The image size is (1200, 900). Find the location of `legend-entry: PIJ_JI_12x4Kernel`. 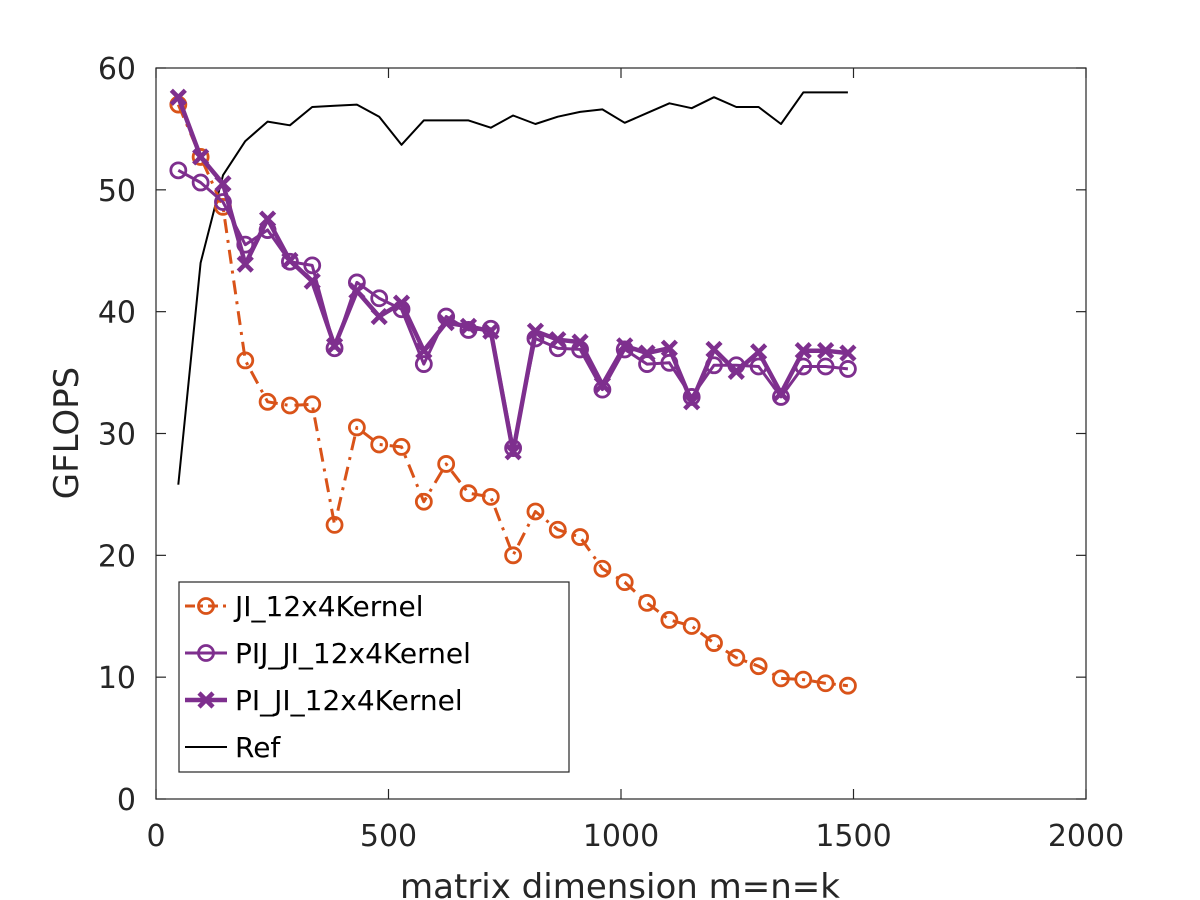

legend-entry: PIJ_JI_12x4Kernel is located at coordinates (328, 653).